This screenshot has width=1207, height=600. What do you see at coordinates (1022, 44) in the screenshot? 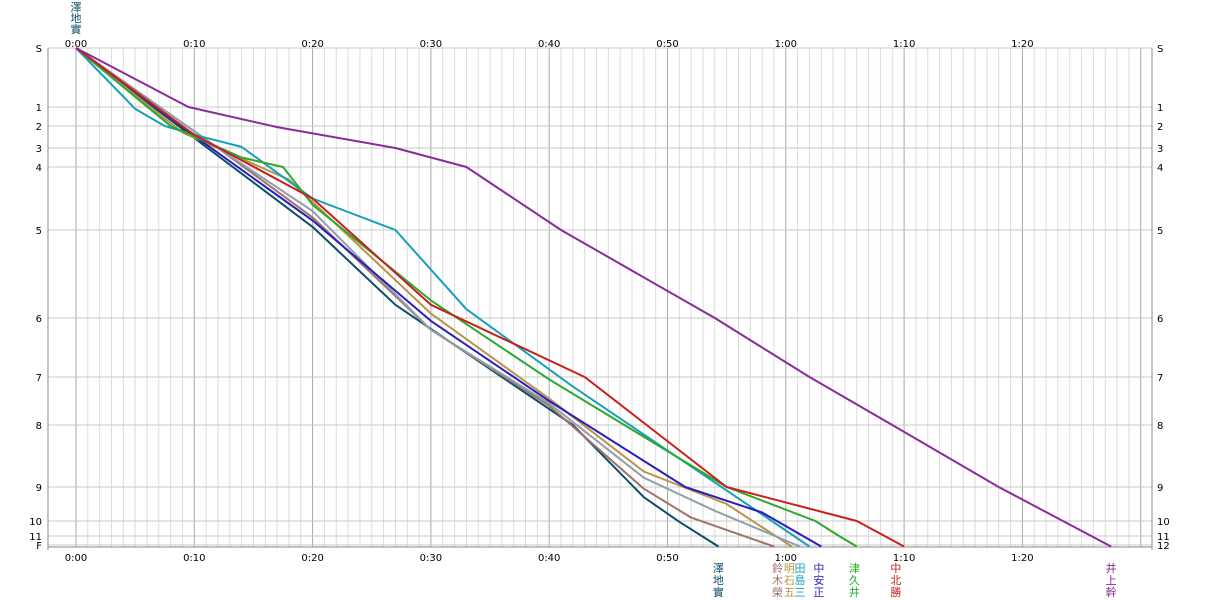
I see `x-tick-label-top: 1:20` at bounding box center [1022, 44].